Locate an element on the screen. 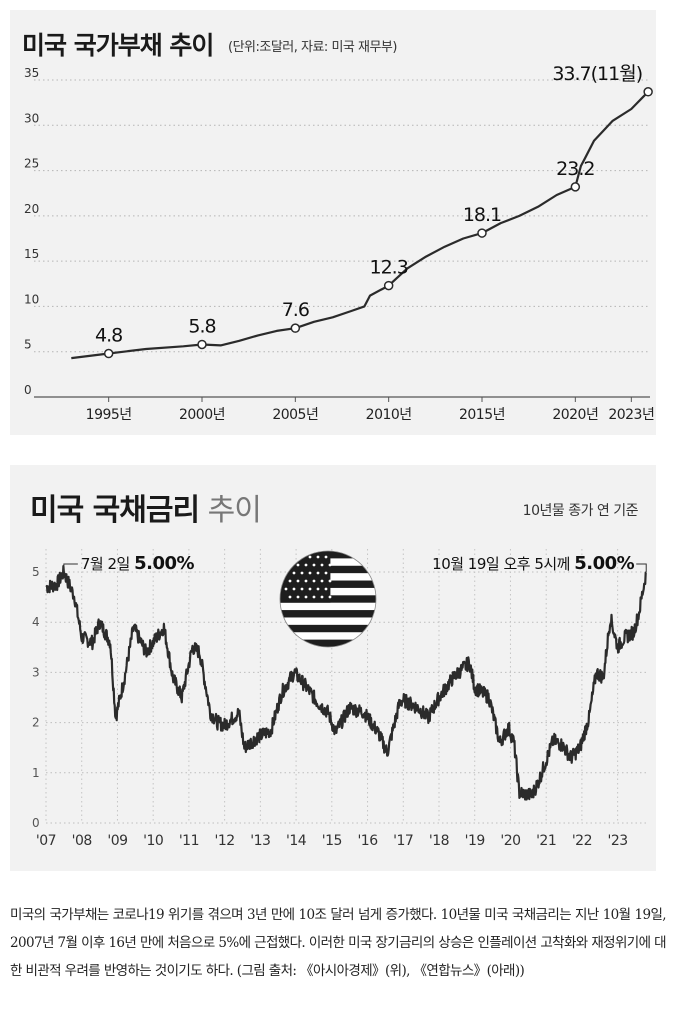  debt-y-tick-label: 30 is located at coordinates (31, 118).